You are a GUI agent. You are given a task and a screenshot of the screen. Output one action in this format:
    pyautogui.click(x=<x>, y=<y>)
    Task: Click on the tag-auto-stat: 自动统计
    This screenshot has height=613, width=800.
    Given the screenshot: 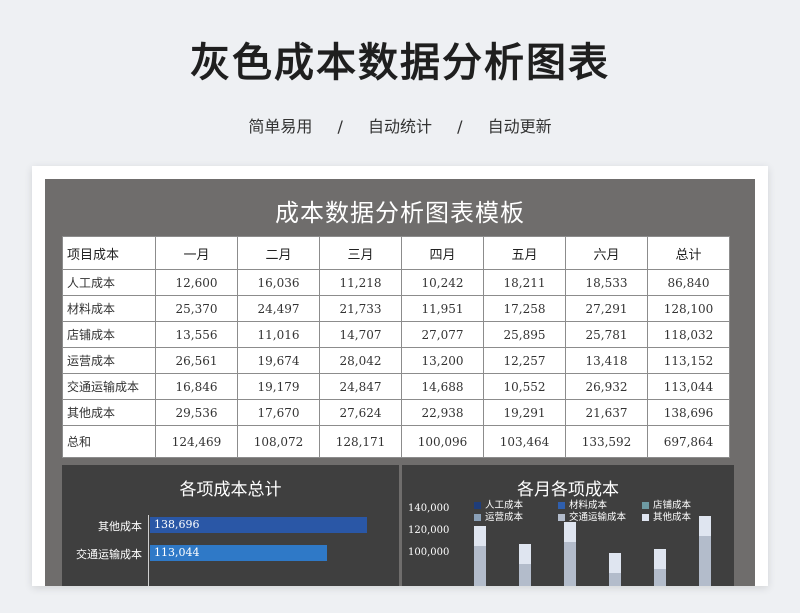 What is the action you would take?
    pyautogui.click(x=399, y=126)
    